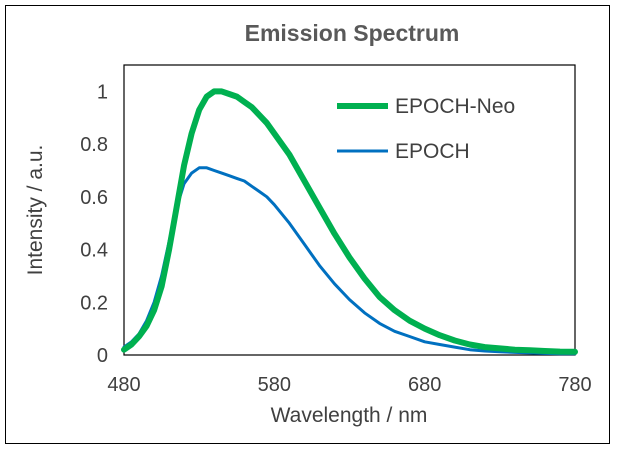 This screenshot has height=451, width=617. Describe the element at coordinates (455, 106) in the screenshot. I see `legend-label-epoch-neo: EPOCH-Neo` at that location.